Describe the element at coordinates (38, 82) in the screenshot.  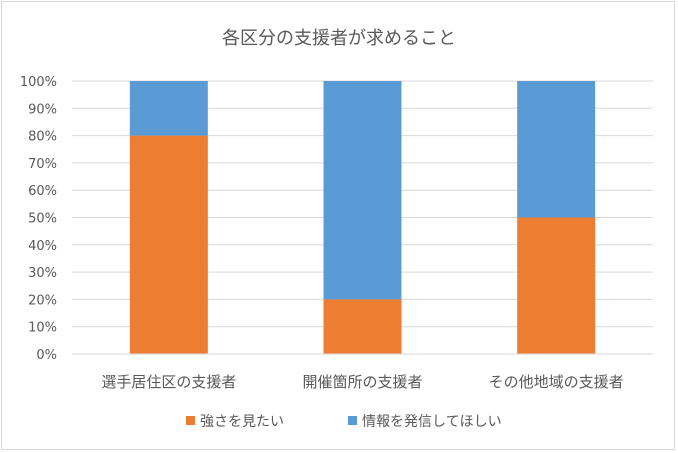
I see `y-tick-label: 100%` at that location.